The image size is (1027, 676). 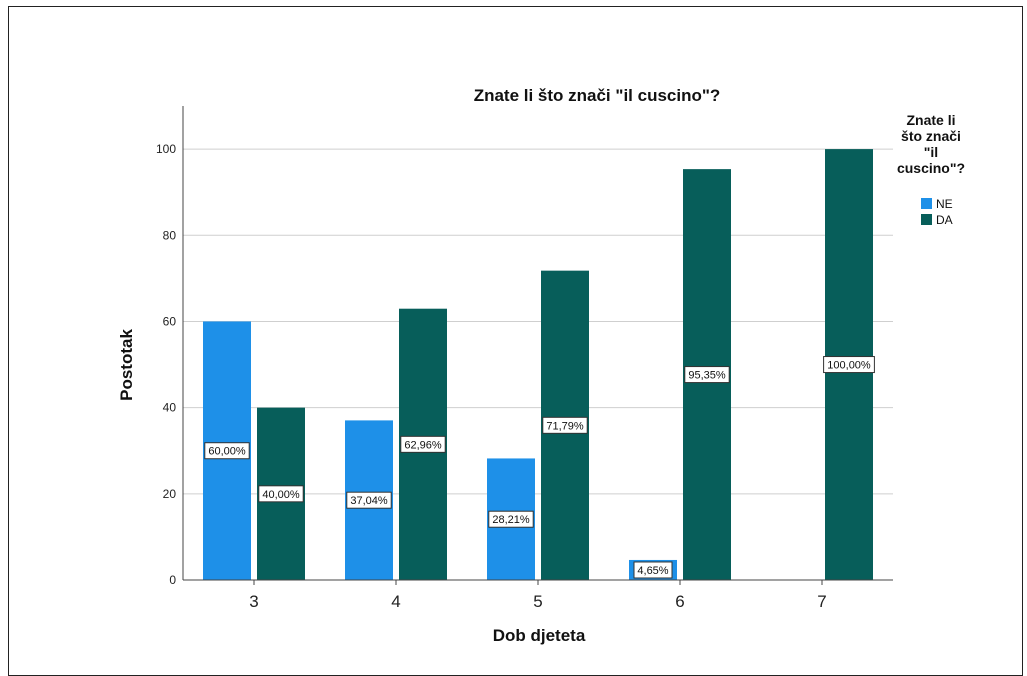 What do you see at coordinates (597, 95) in the screenshot?
I see `chart-title: Znate li što znači "il cuscino"?` at bounding box center [597, 95].